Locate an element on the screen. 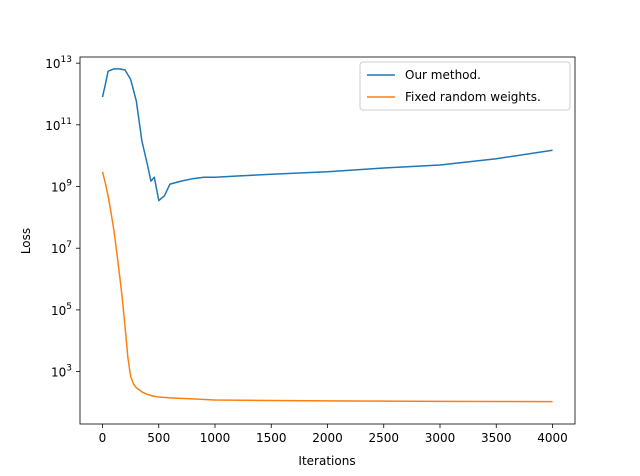  y-tick-label: 10³ is located at coordinates (61, 372).